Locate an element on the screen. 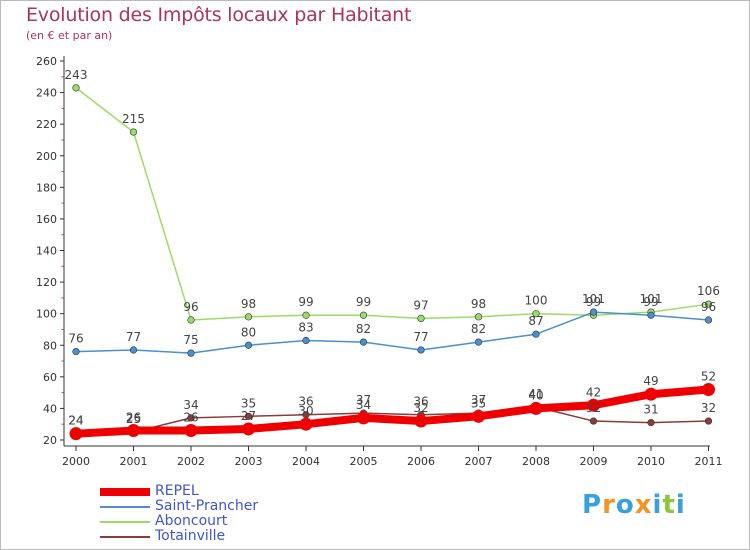 The height and width of the screenshot is (550, 750). data-label: 98 is located at coordinates (248, 304).